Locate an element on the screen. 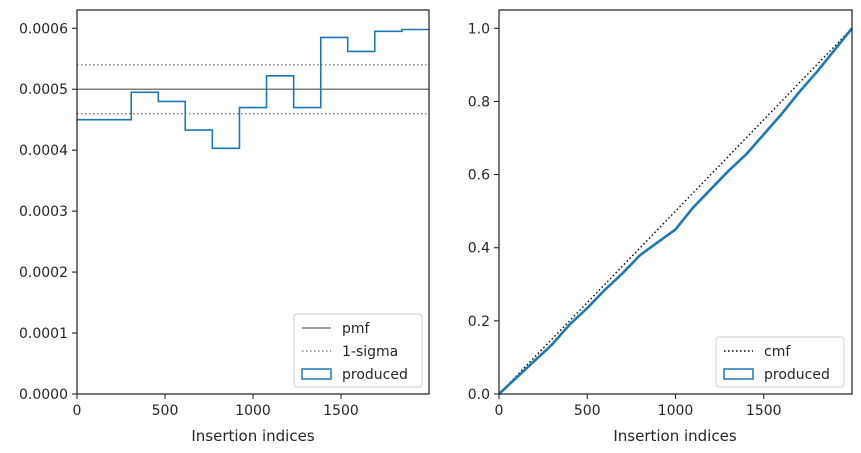 This screenshot has width=861, height=453. x-axis-label-right: Insertion indices is located at coordinates (674, 436).